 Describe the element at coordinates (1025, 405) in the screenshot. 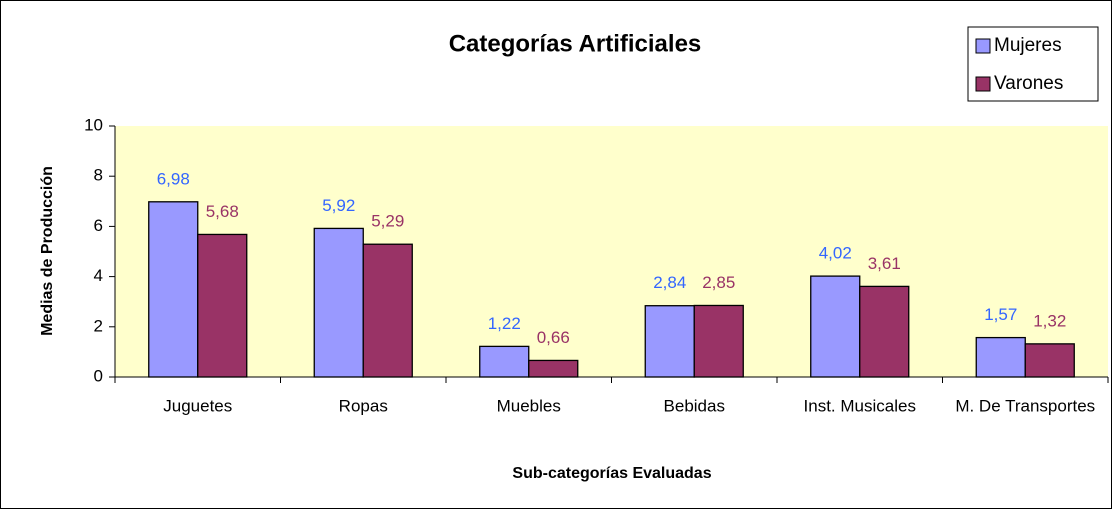

I see `x-tick-label: M. De Transportes` at that location.